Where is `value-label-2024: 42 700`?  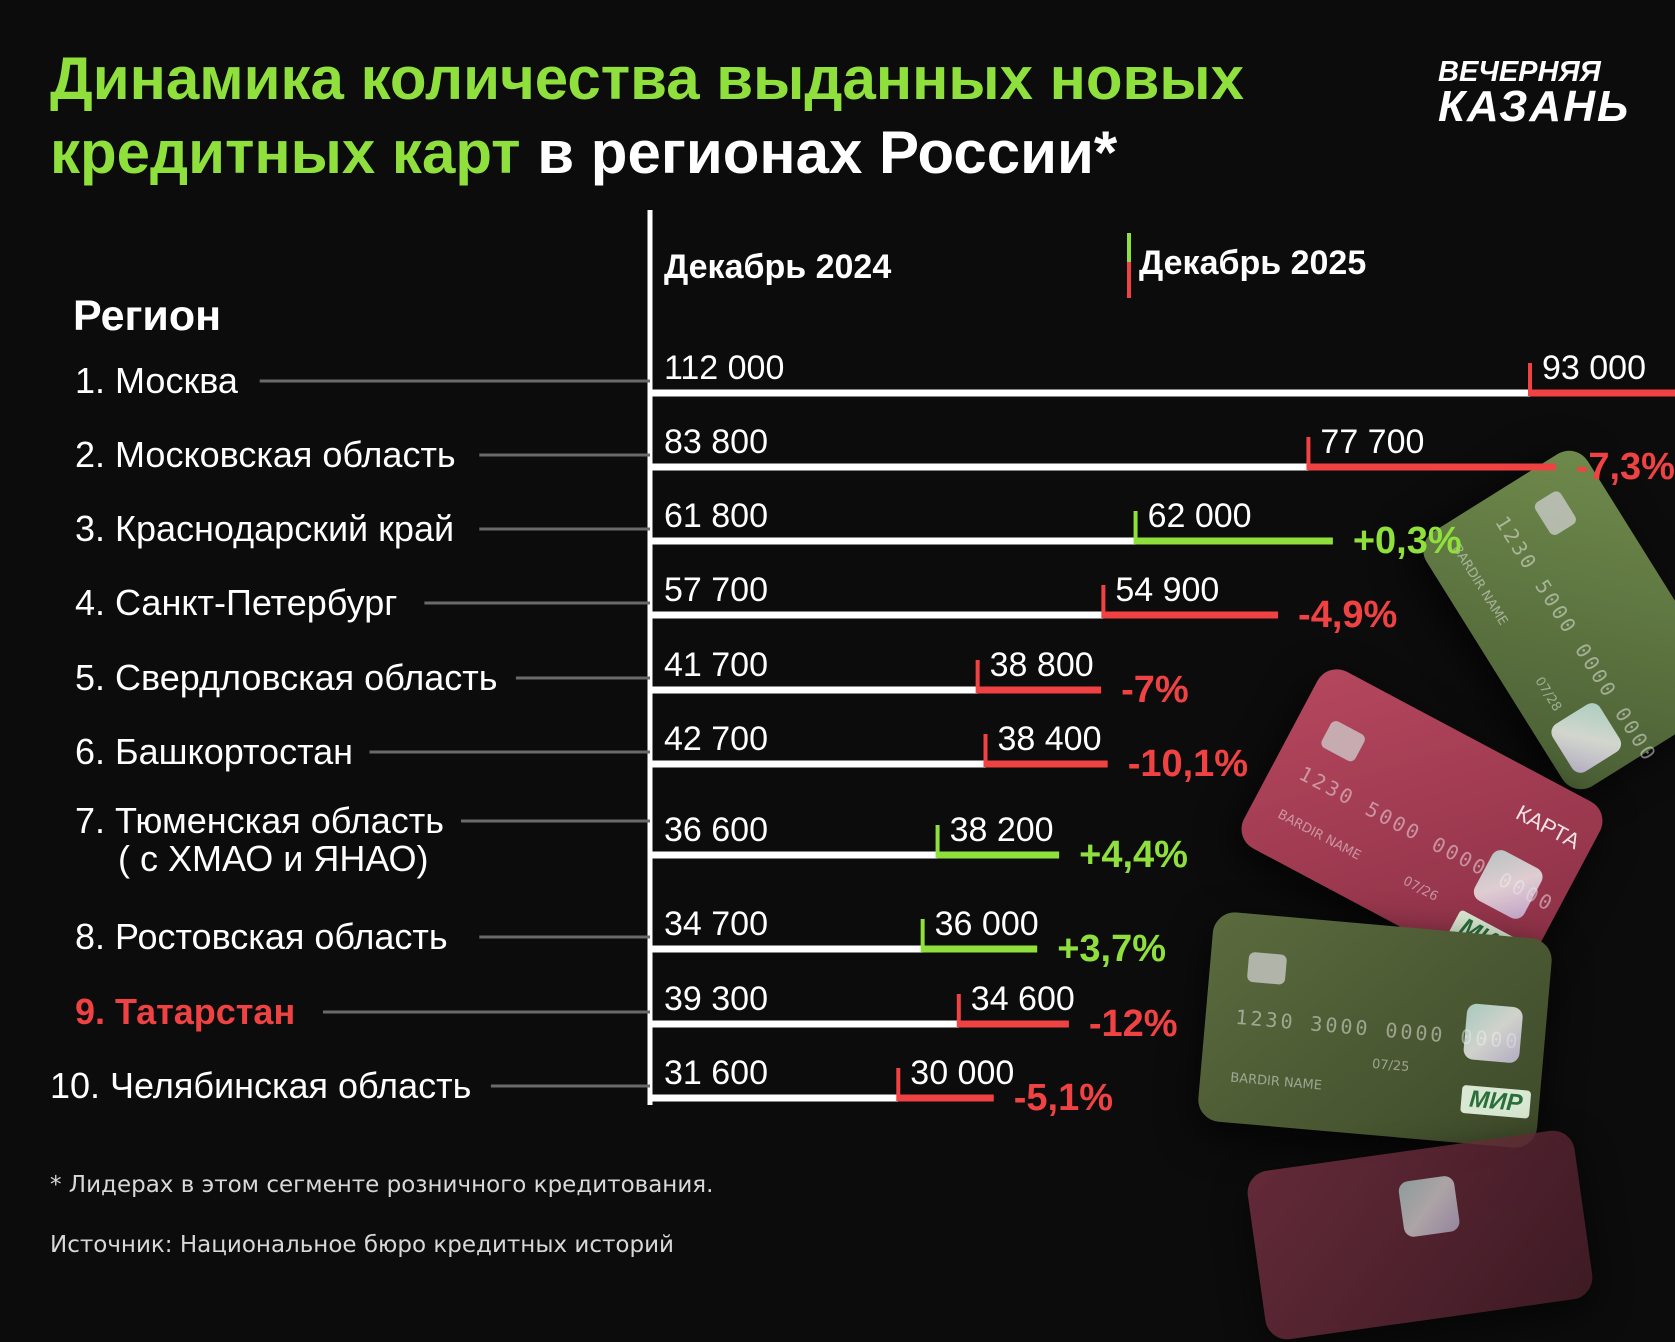 value-label-2024: 42 700 is located at coordinates (716, 739).